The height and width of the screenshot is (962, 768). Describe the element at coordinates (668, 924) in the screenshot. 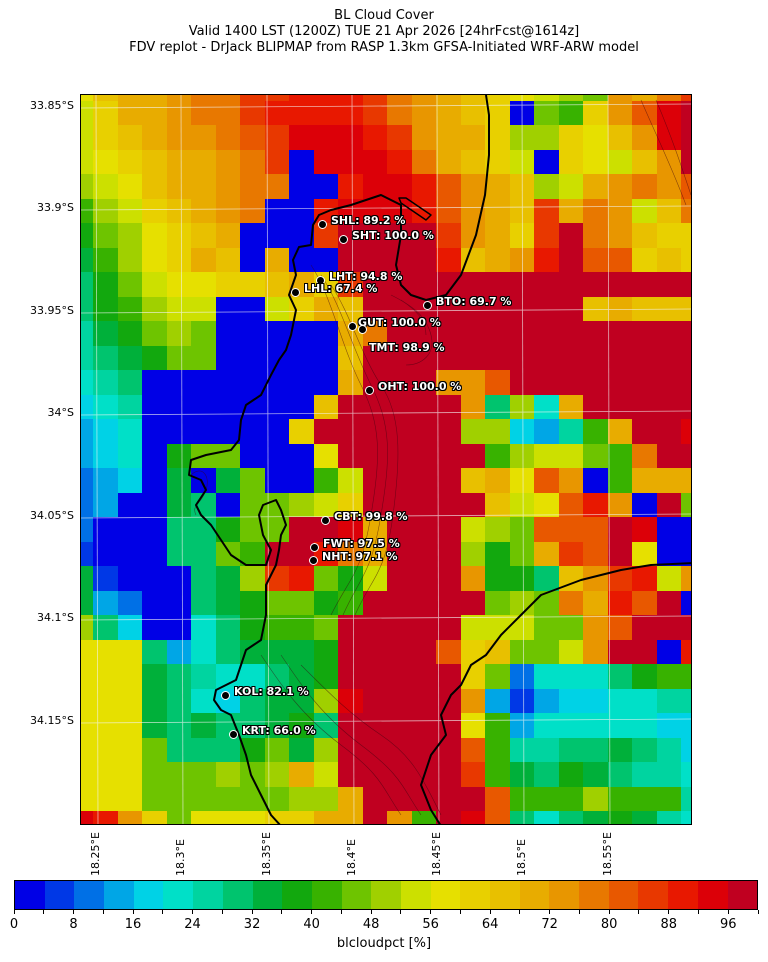

I see `colorbar-tick-label: 88` at that location.